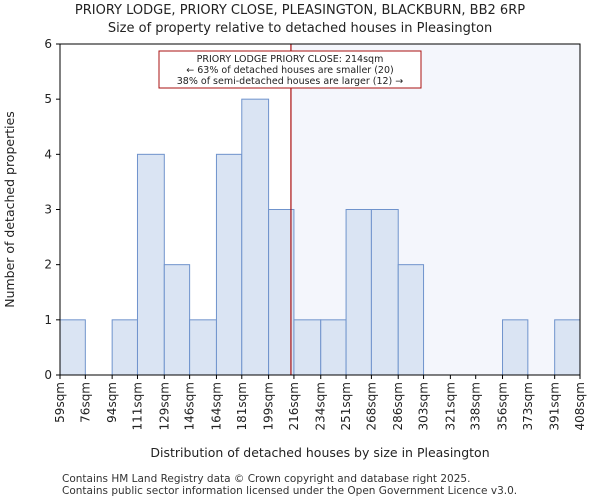 This screenshot has height=500, width=600. What do you see at coordinates (371, 406) in the screenshot?
I see `x-tick-label: 268sqm` at bounding box center [371, 406].